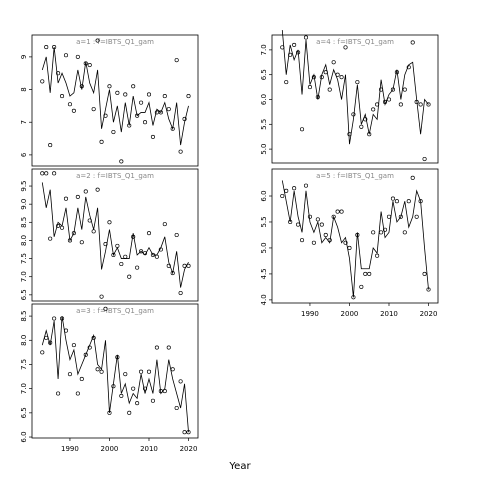  I want to click on y-tick-label: 4.0, so click(264, 299).